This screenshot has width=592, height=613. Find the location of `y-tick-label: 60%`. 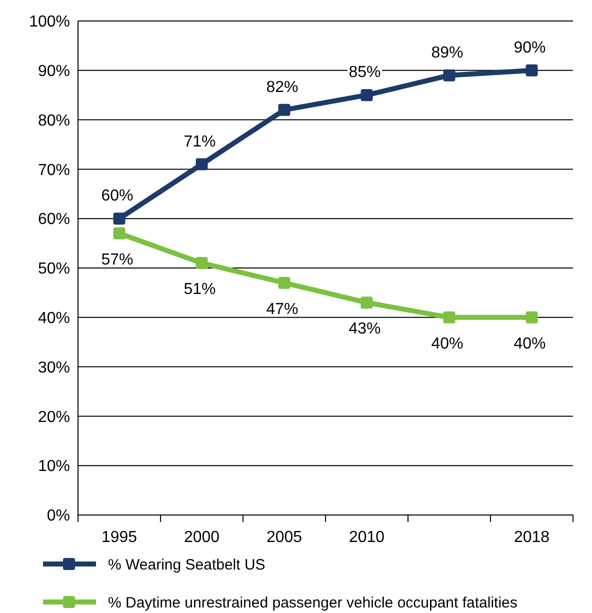

y-tick-label: 60% is located at coordinates (54, 219).